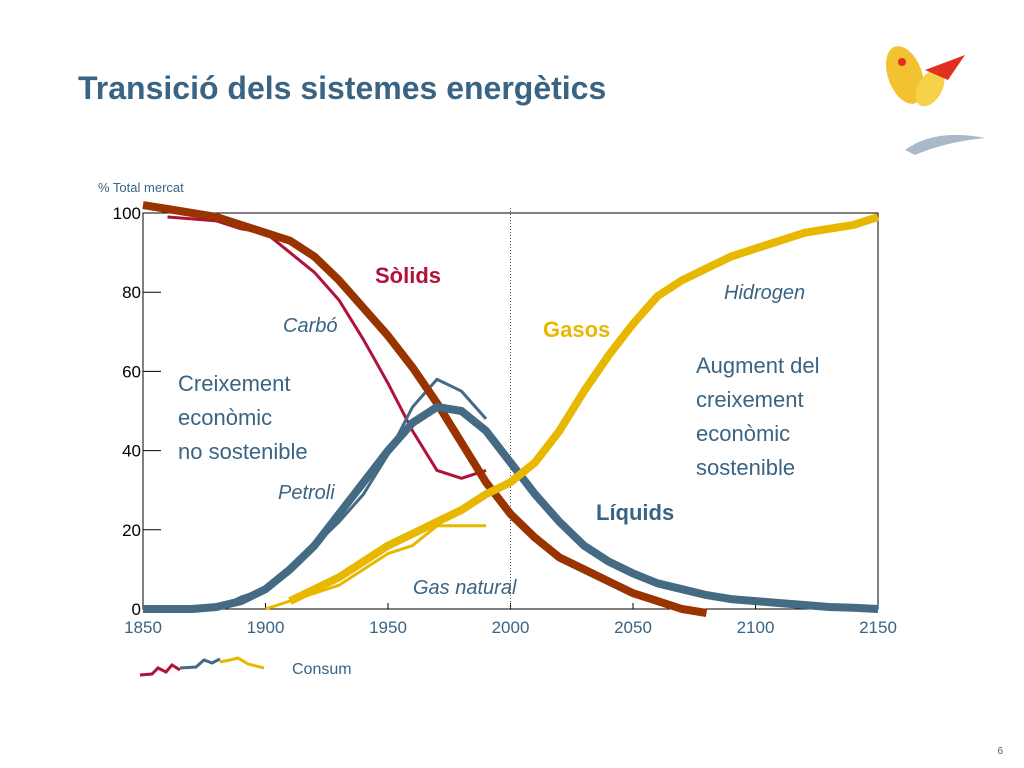  Describe the element at coordinates (245, 667) in the screenshot. I see `legend: Consum` at that location.